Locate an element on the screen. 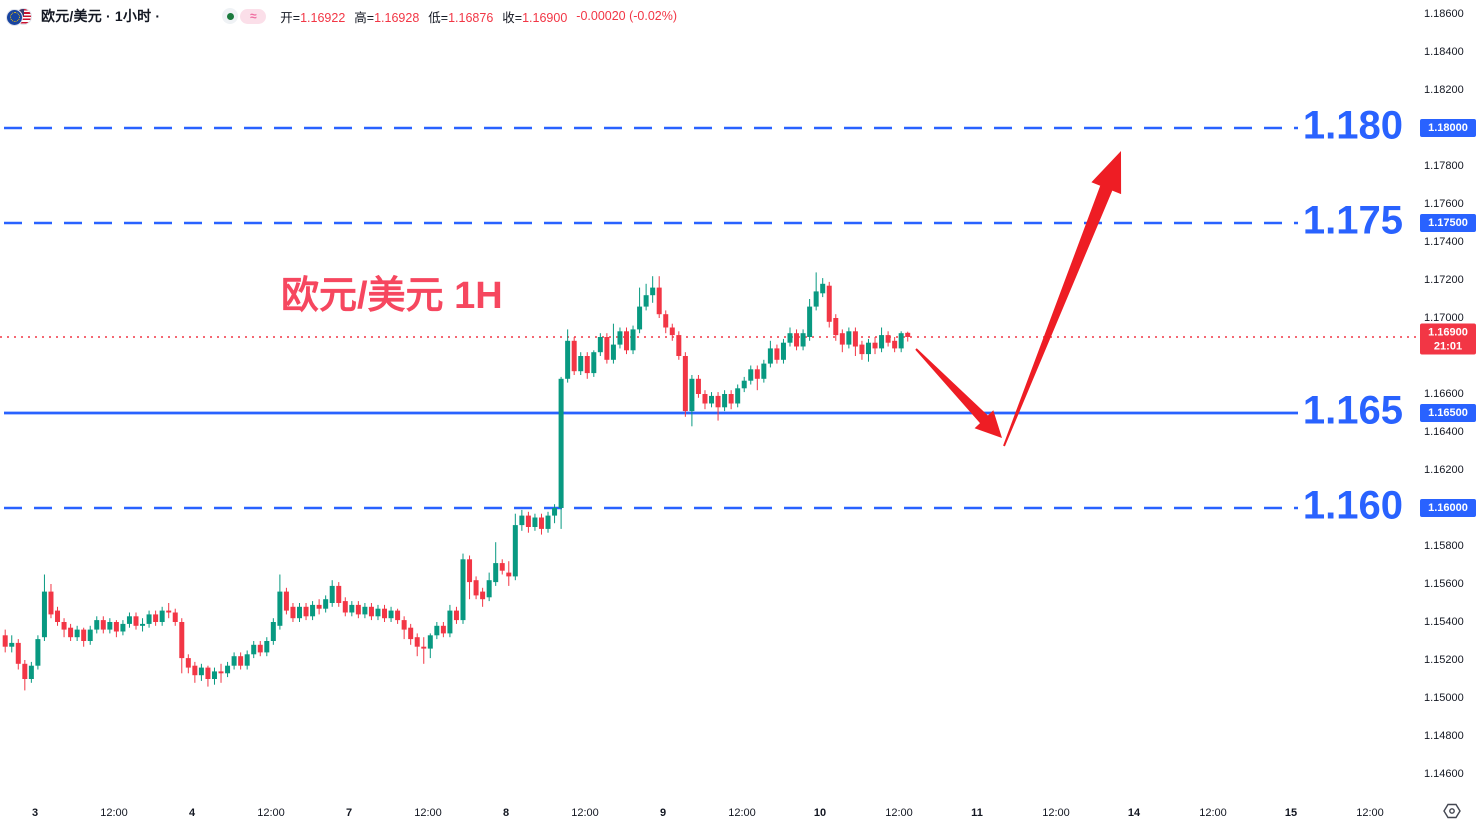 The height and width of the screenshot is (827, 1476). level-price-label-1.165: 1.165 is located at coordinates (1352, 410).